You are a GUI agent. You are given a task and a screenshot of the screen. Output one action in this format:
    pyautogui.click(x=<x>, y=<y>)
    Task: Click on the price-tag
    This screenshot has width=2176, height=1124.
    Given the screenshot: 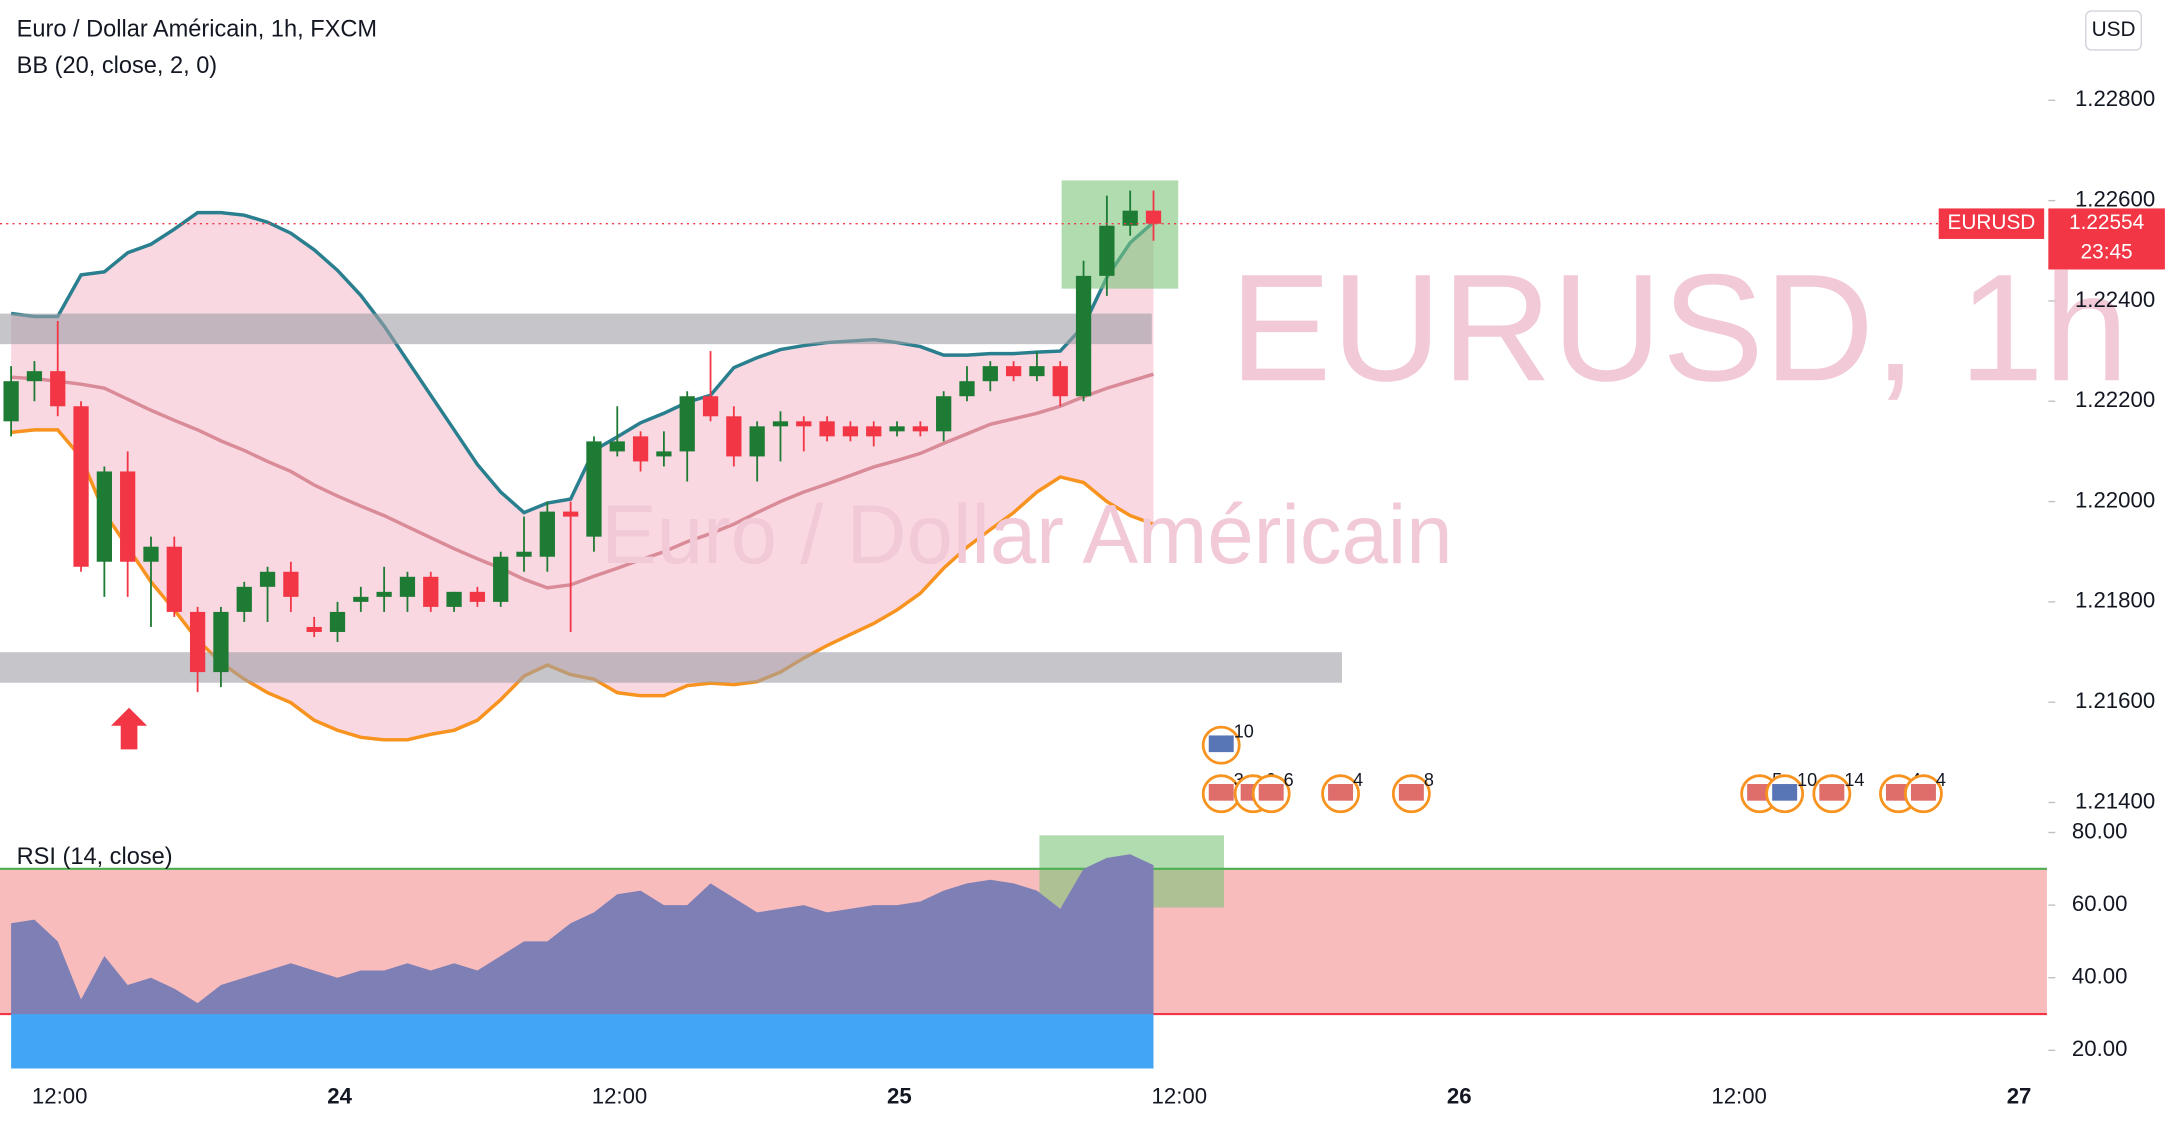 What is the action you would take?
    pyautogui.click(x=2106, y=239)
    